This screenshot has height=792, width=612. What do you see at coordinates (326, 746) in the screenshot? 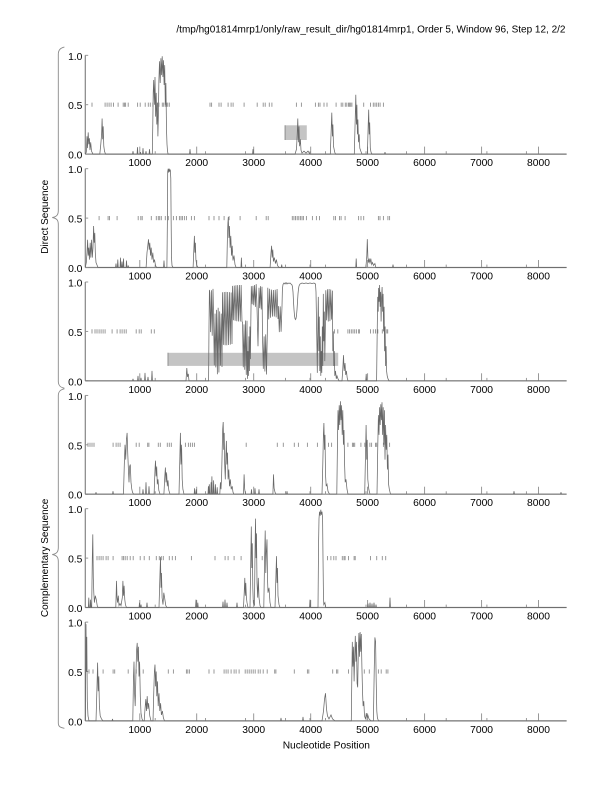
I see `svg-text: Nucleotide Position` at bounding box center [326, 746].